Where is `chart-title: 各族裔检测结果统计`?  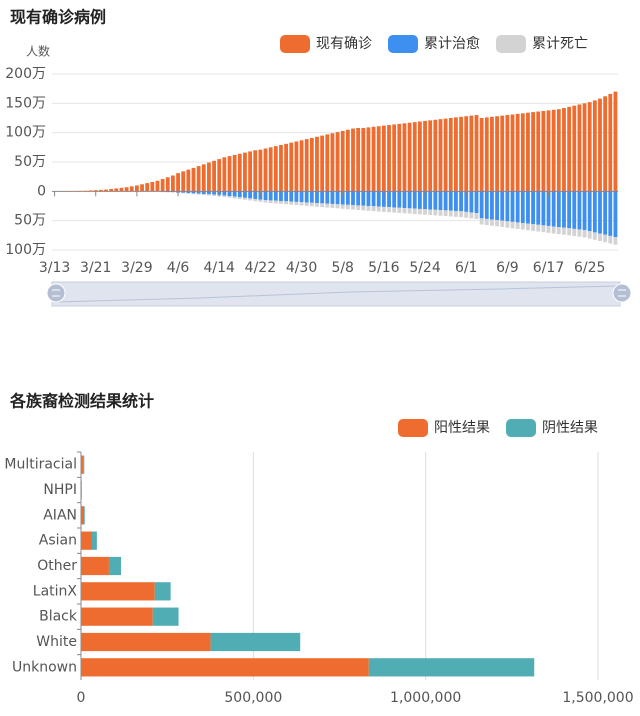 chart-title: 各族裔检测结果统计 is located at coordinates (81, 401).